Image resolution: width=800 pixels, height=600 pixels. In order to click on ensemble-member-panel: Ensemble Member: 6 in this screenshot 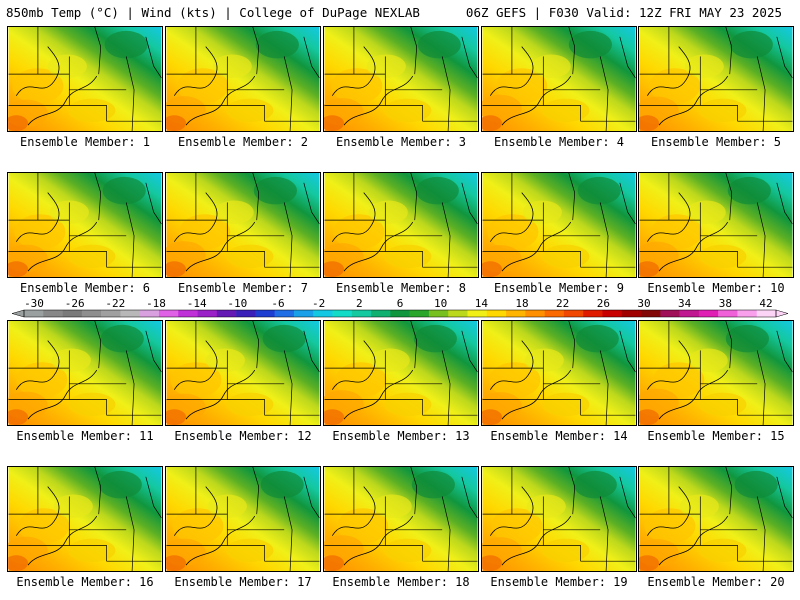, I will do `click(85, 237)`.